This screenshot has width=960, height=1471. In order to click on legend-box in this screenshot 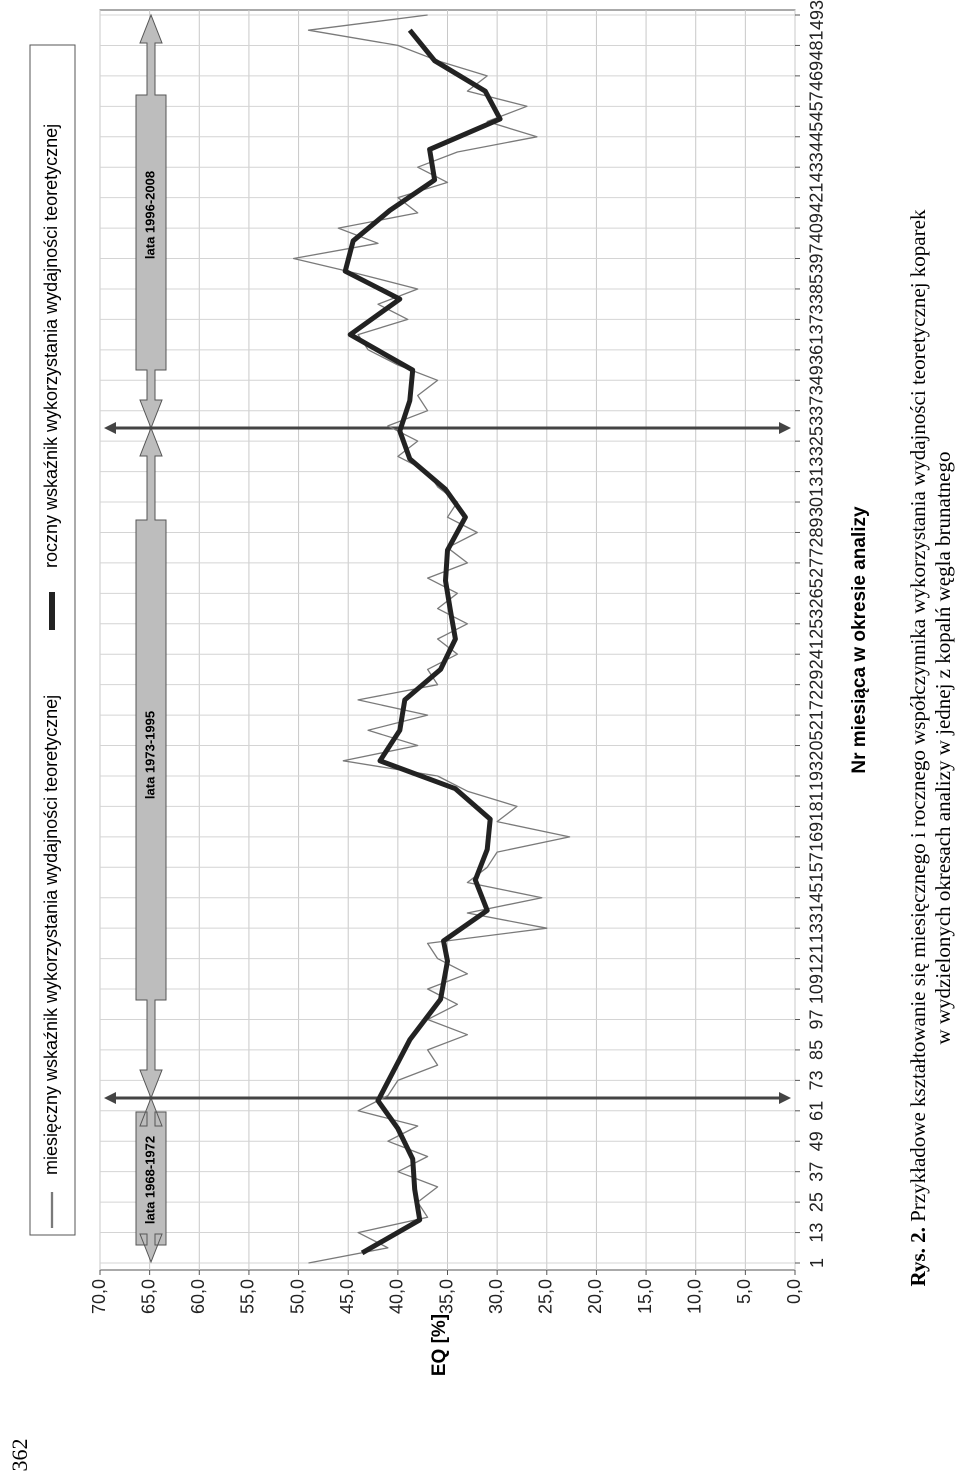, I will do `click(52, 640)`.